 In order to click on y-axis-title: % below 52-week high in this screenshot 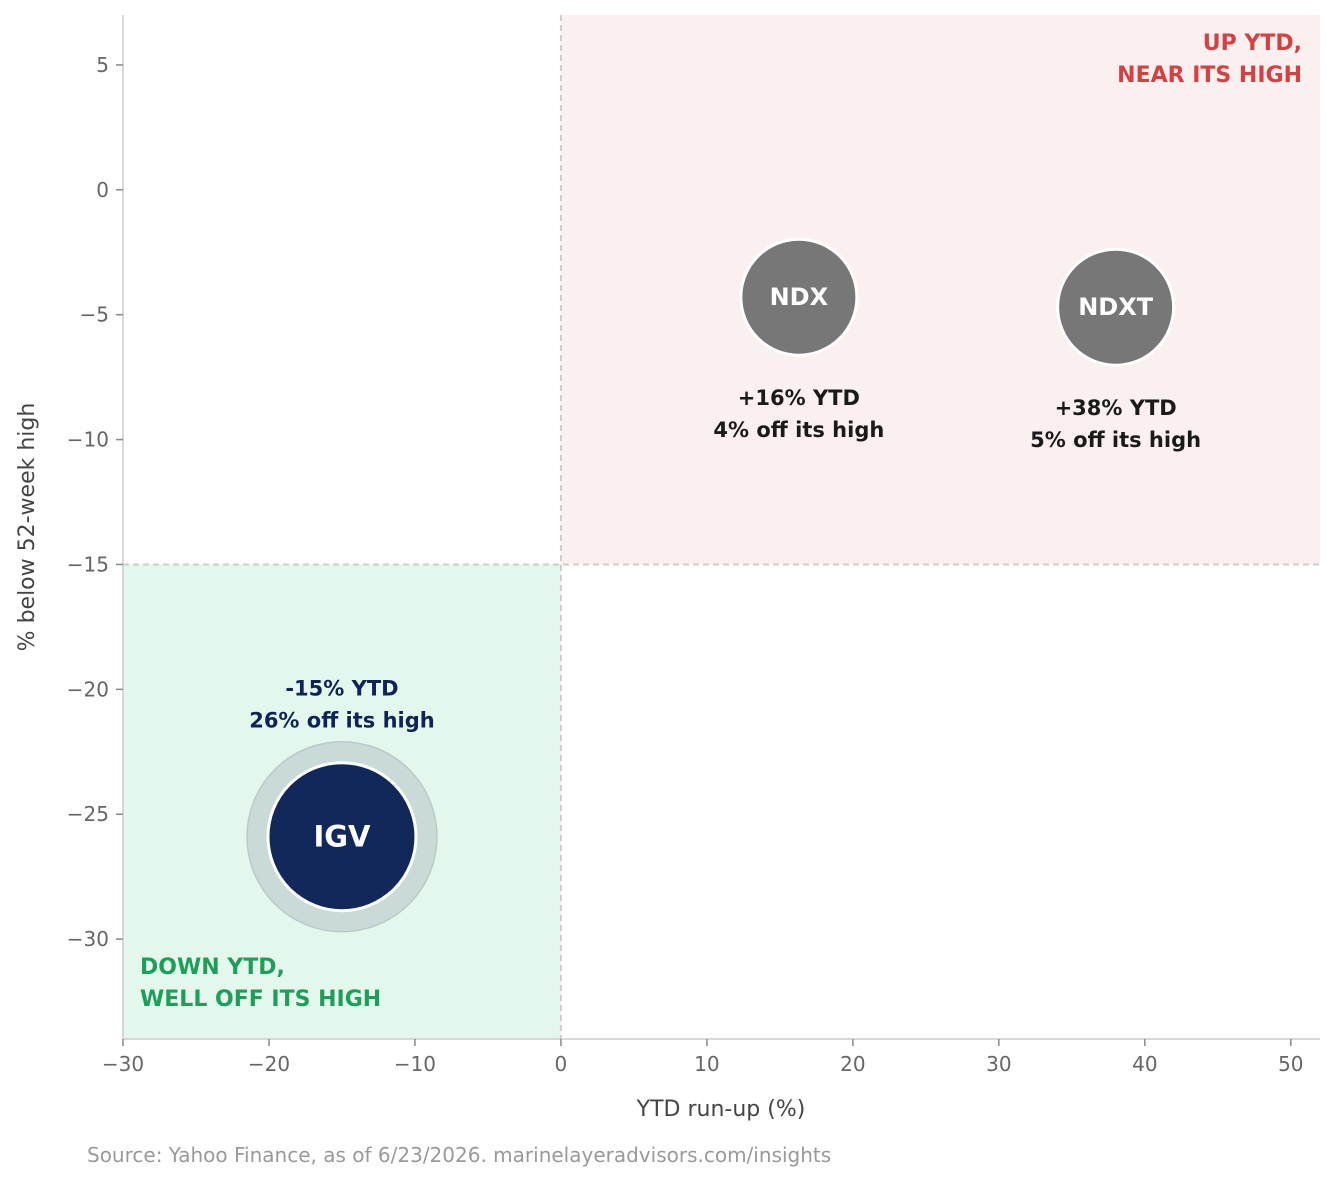, I will do `click(27, 527)`.